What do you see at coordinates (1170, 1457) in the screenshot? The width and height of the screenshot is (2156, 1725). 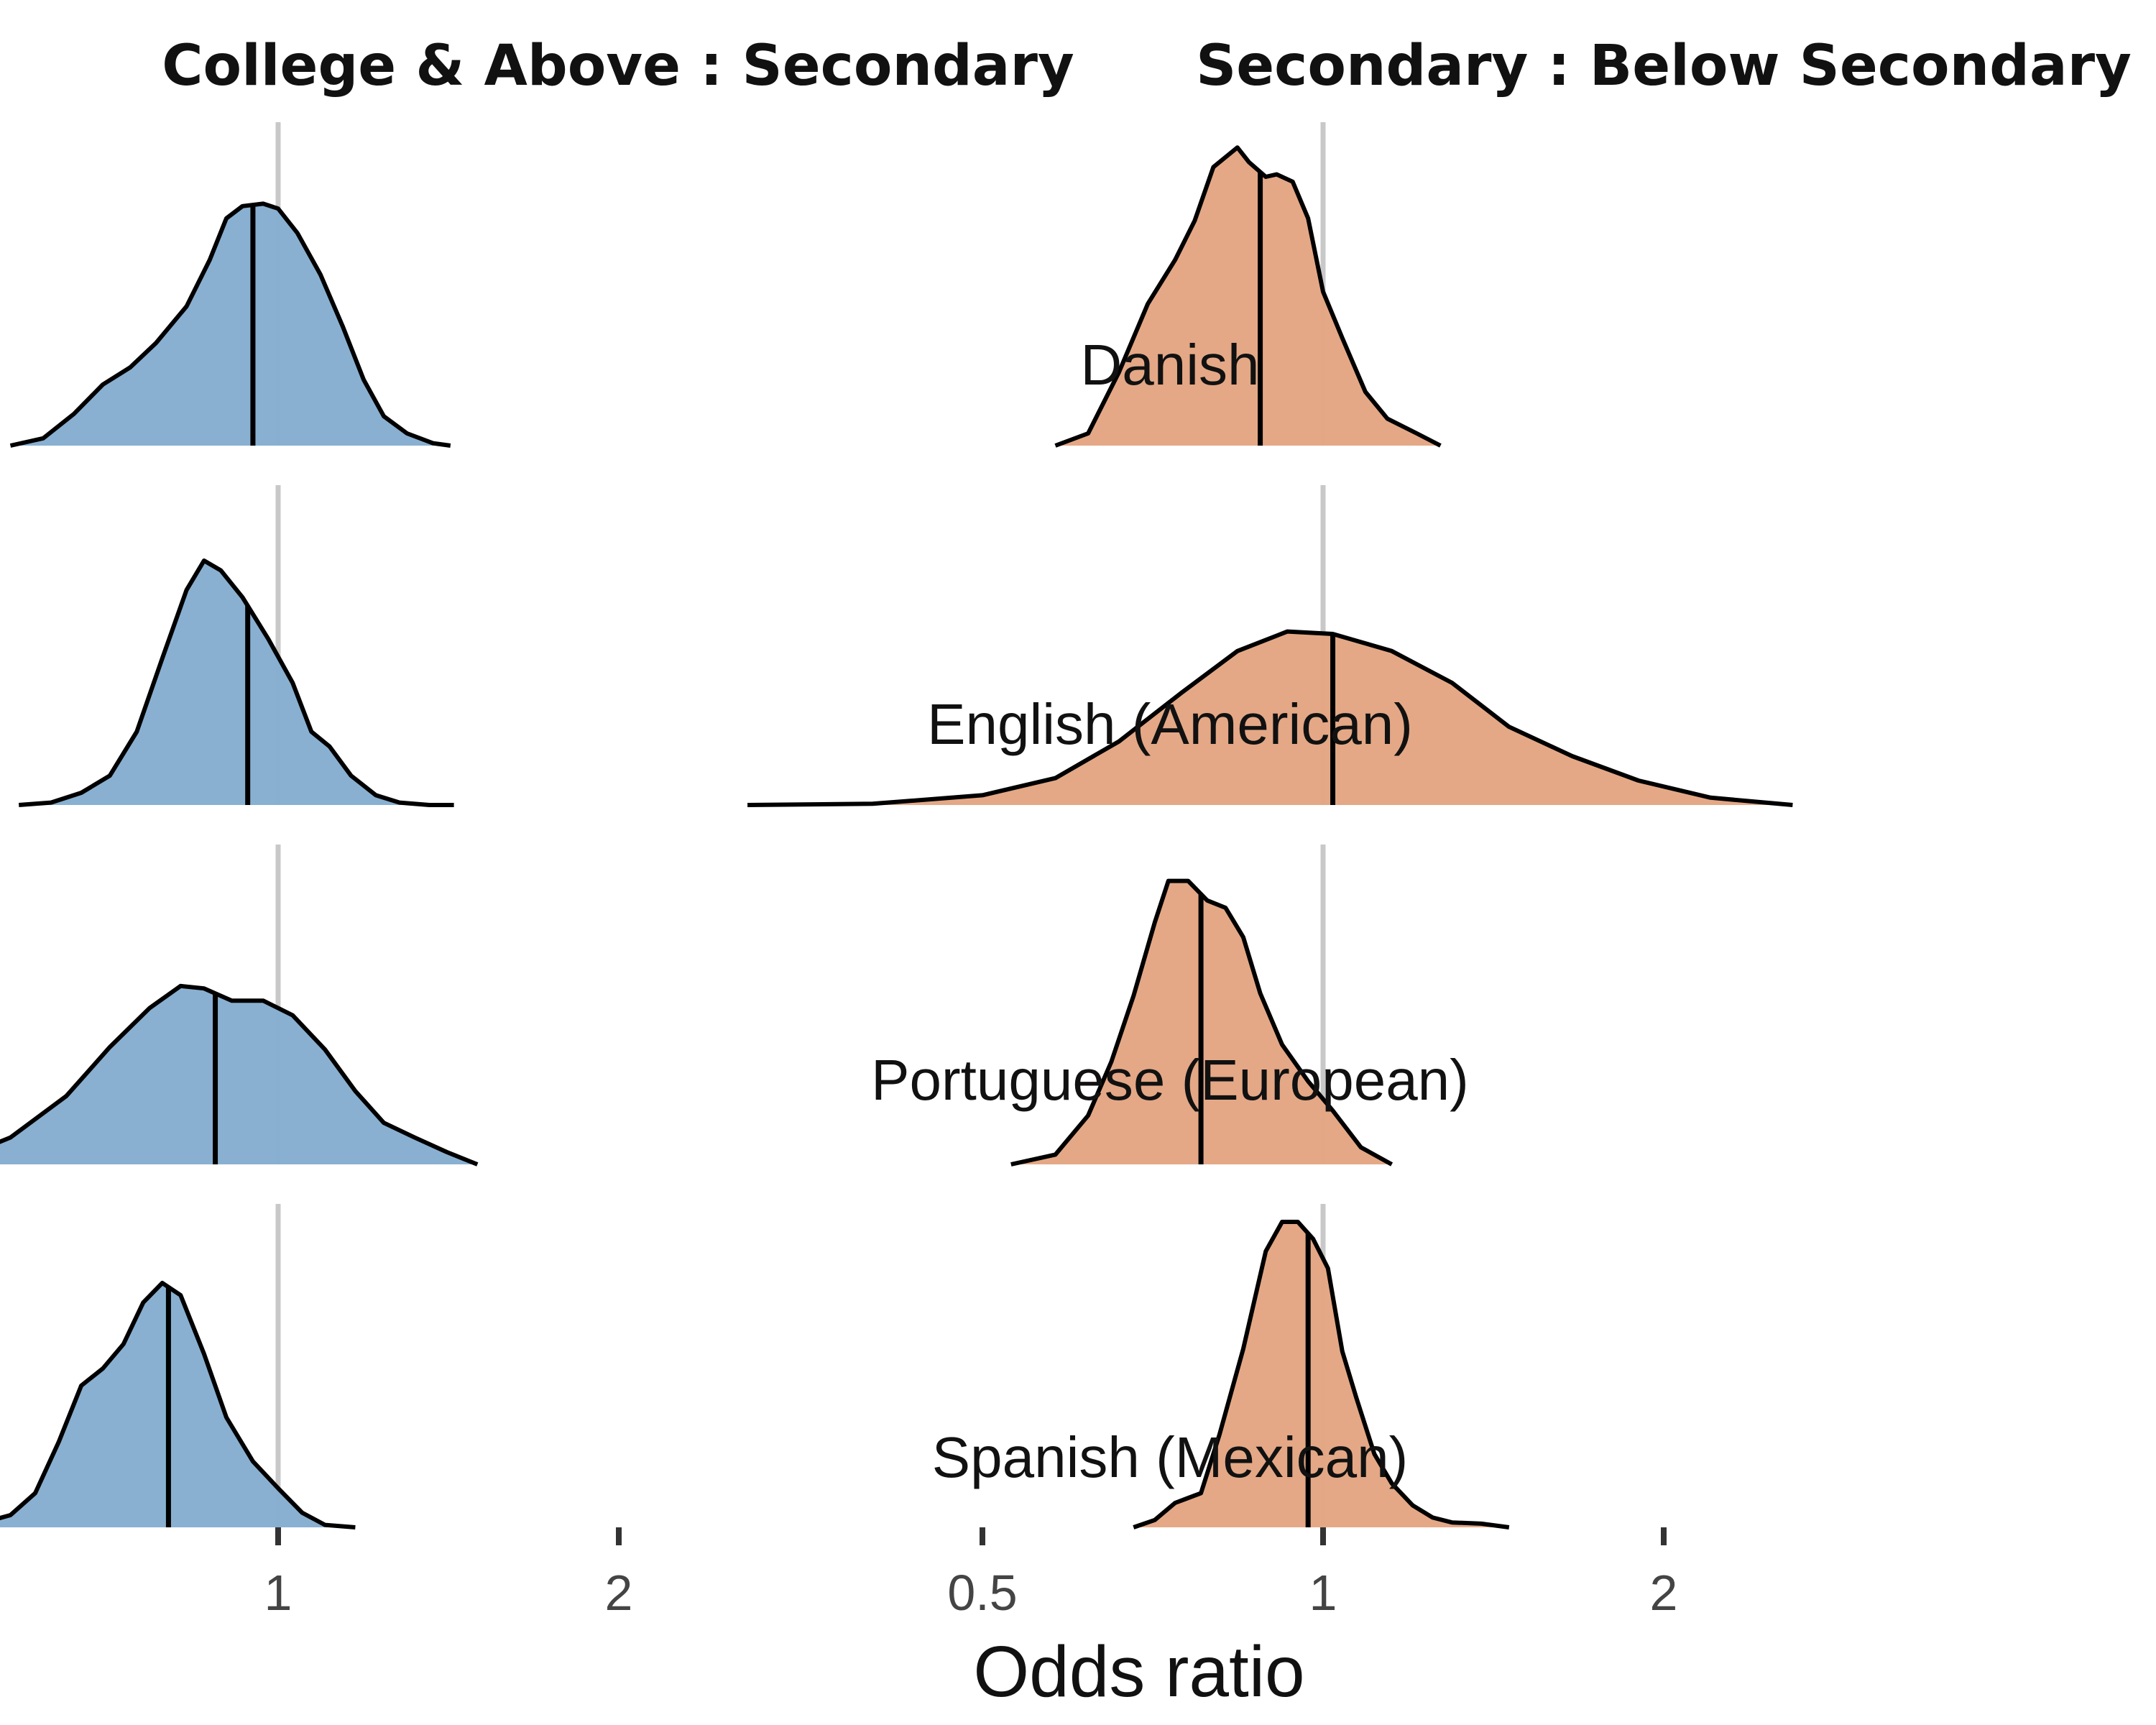 I see `row-label-spanish: Spanish (Mexican)` at bounding box center [1170, 1457].